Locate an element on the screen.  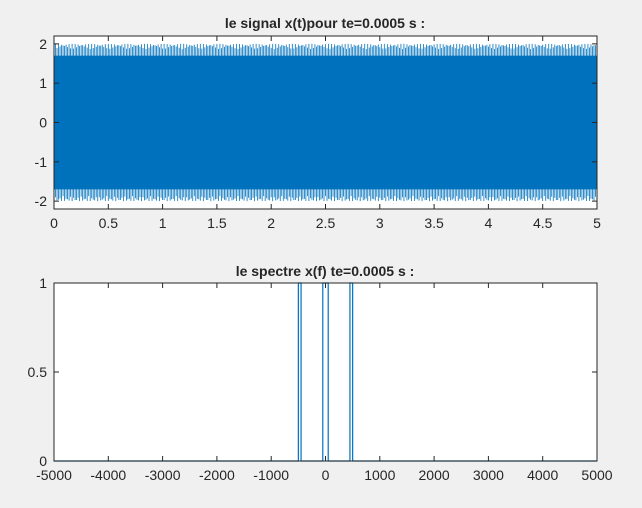
x-tick-label: 3 is located at coordinates (380, 223).